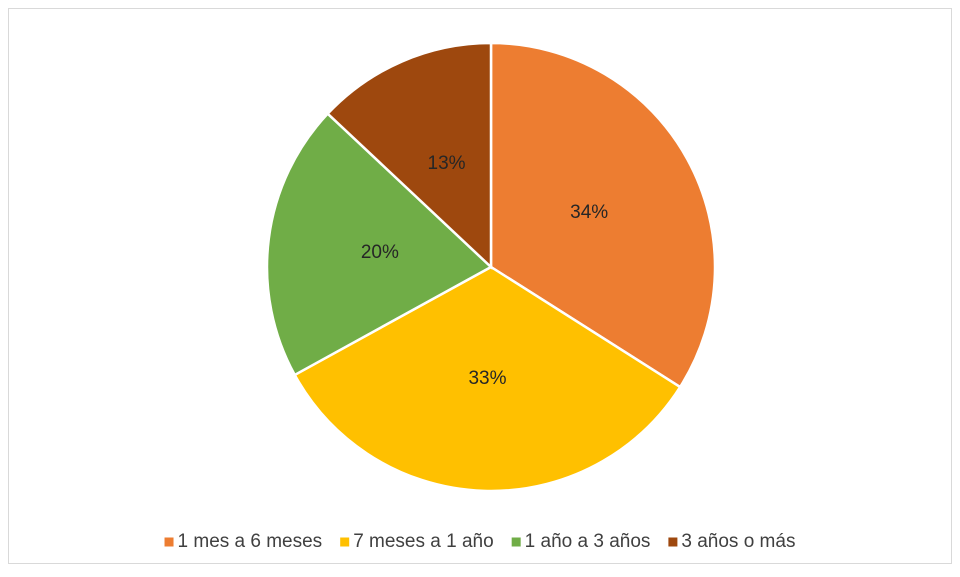 This screenshot has width=960, height=577. What do you see at coordinates (447, 163) in the screenshot?
I see `slice-label: 13%` at bounding box center [447, 163].